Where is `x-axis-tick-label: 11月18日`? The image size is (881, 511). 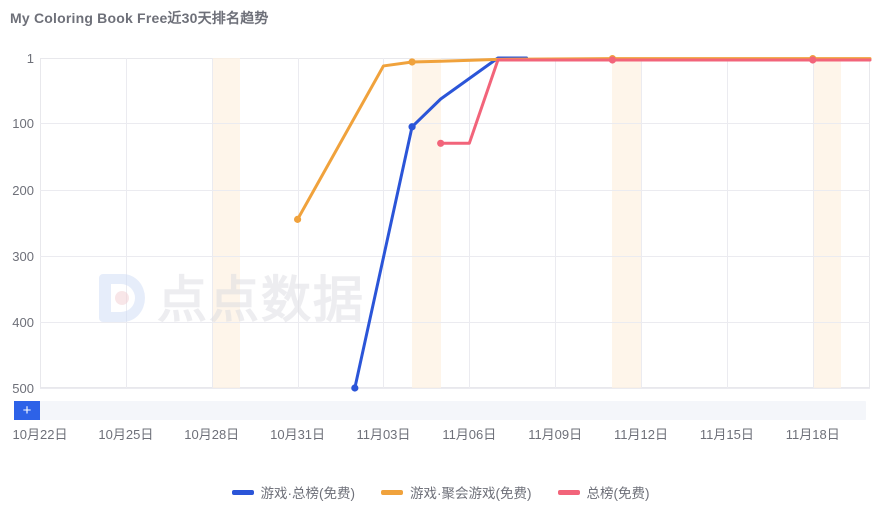
x-axis-tick-label: 11月18日 is located at coordinates (812, 434).